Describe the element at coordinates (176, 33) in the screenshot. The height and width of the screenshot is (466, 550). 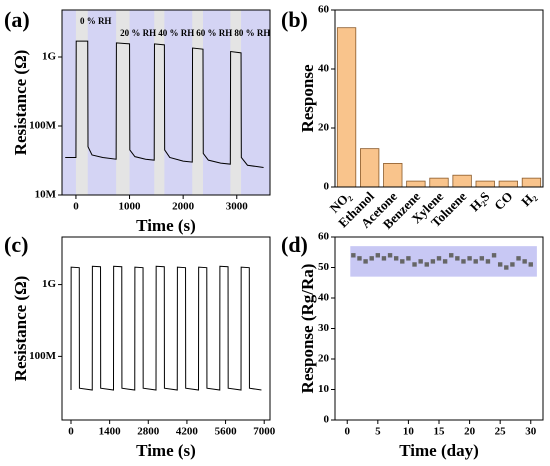
I see `annotation: 40 % RH` at that location.